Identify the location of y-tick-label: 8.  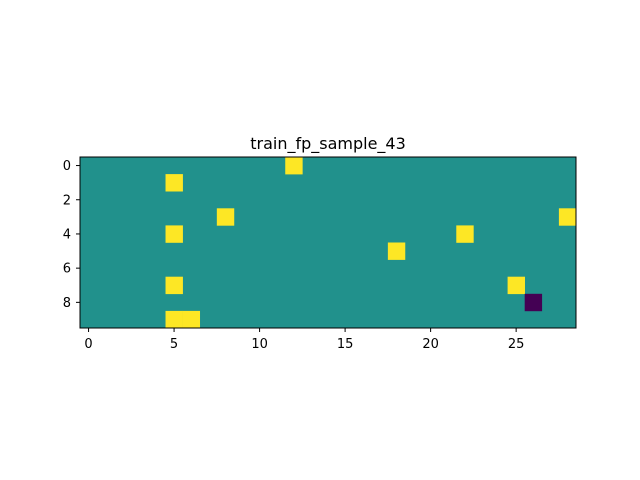
(67, 303).